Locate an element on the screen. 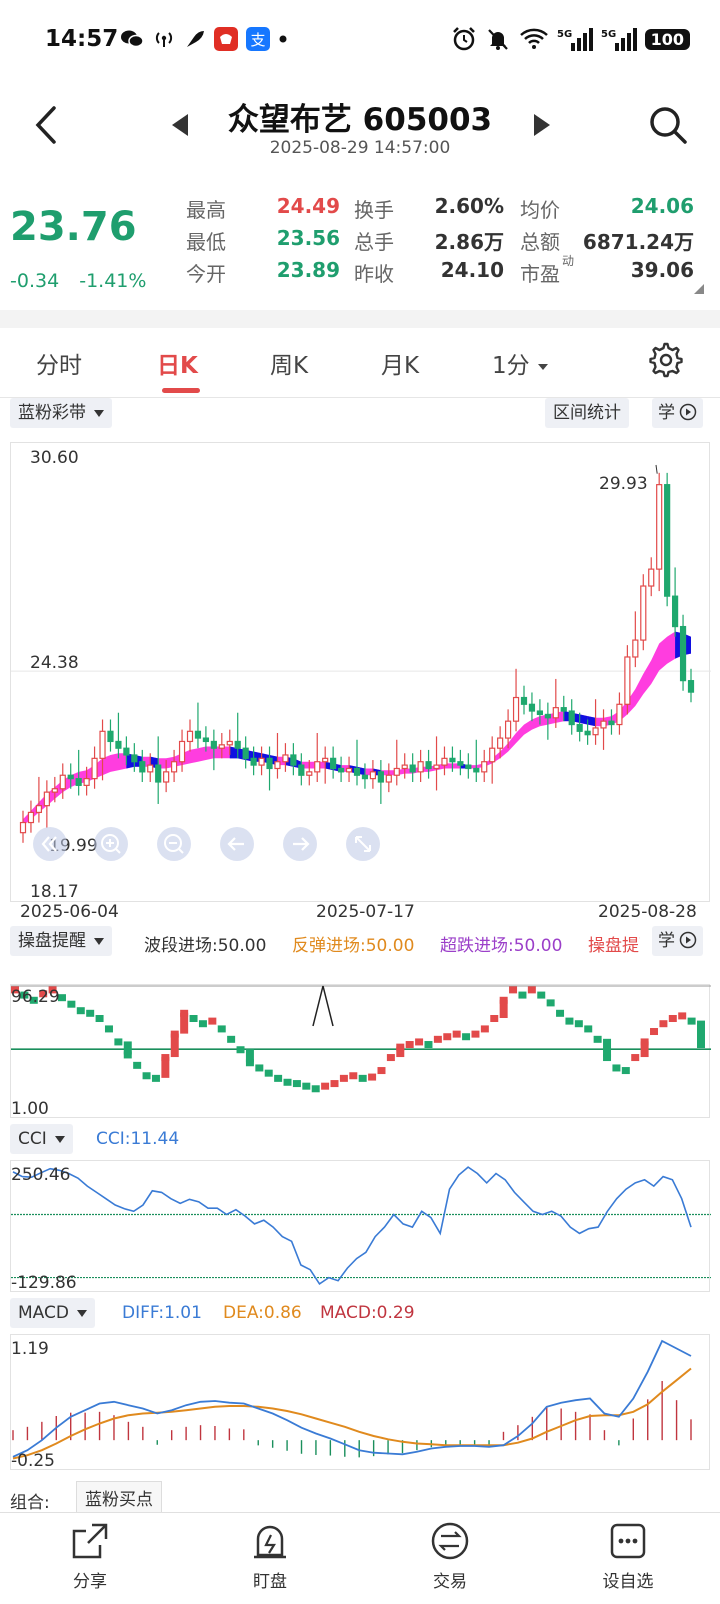 The width and height of the screenshot is (720, 1604). prev-stock-button is located at coordinates (180, 125).